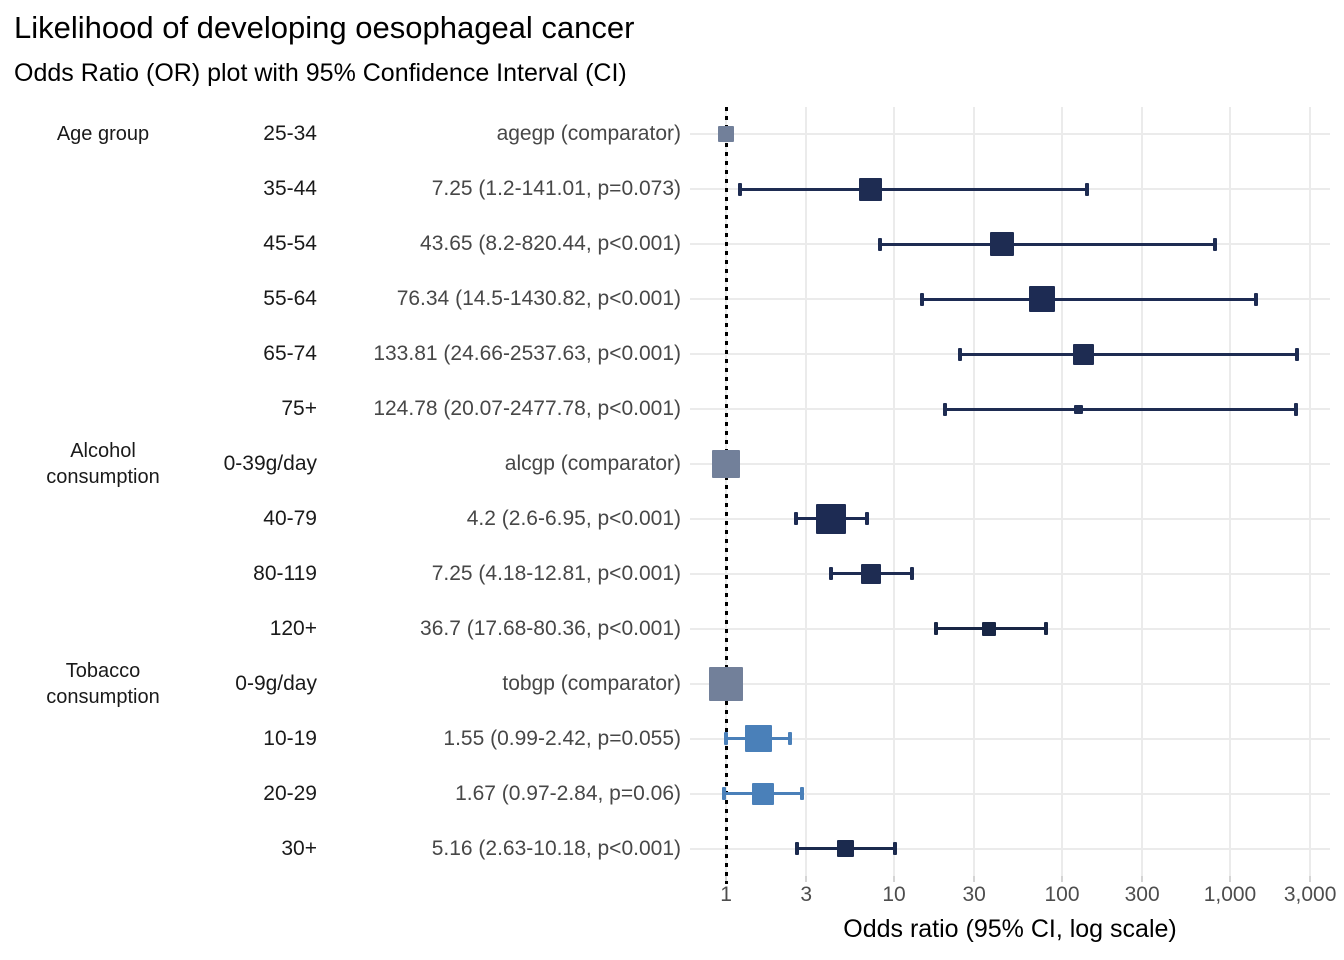 Image resolution: width=1344 pixels, height=960 pixels. I want to click on value-label: 43.65 (8.2-820.44, p<0.001), so click(550, 244).